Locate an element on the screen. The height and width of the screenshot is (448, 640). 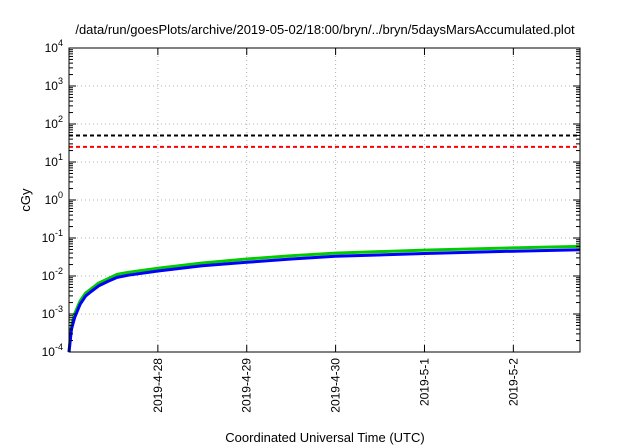
x-tick-label: 2019-4-28 is located at coordinates (158, 385).